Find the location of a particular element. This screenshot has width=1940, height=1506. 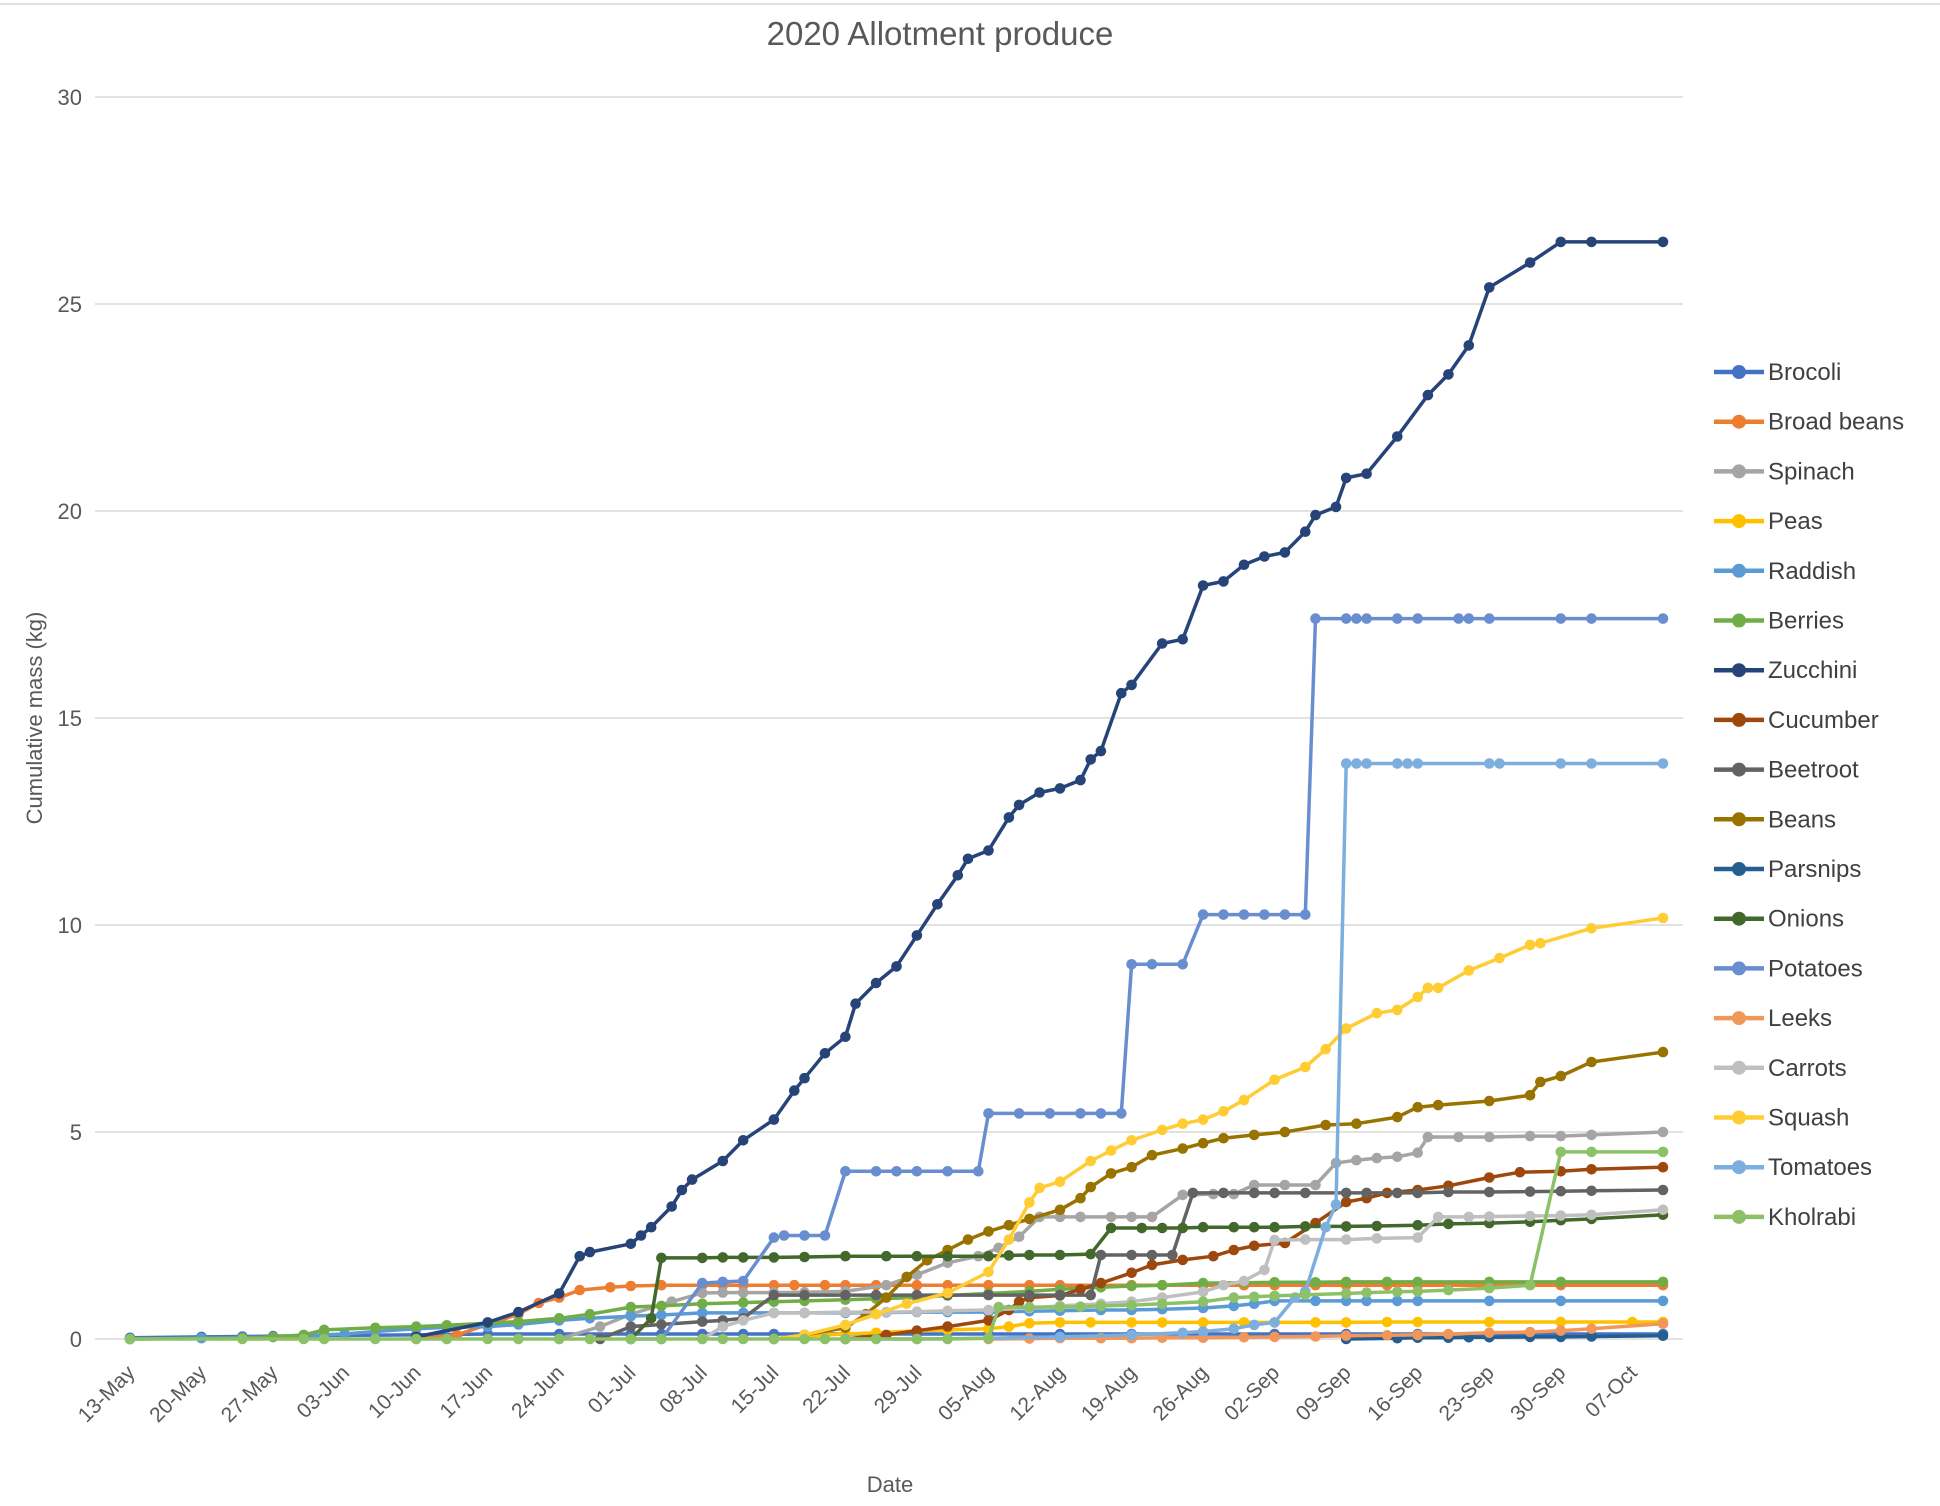

legend-item-squash: Squash is located at coordinates (1781, 1118).